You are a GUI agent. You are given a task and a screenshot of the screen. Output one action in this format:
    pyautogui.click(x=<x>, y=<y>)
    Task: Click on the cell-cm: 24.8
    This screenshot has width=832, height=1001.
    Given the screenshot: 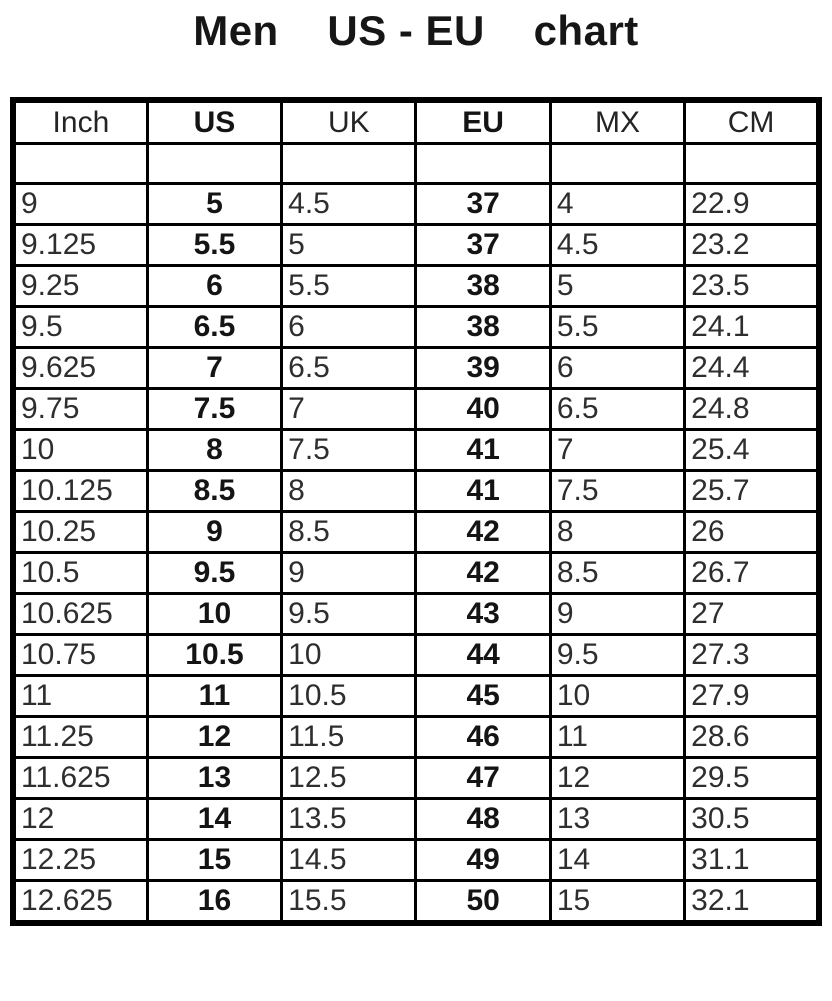 What is the action you would take?
    pyautogui.click(x=752, y=409)
    